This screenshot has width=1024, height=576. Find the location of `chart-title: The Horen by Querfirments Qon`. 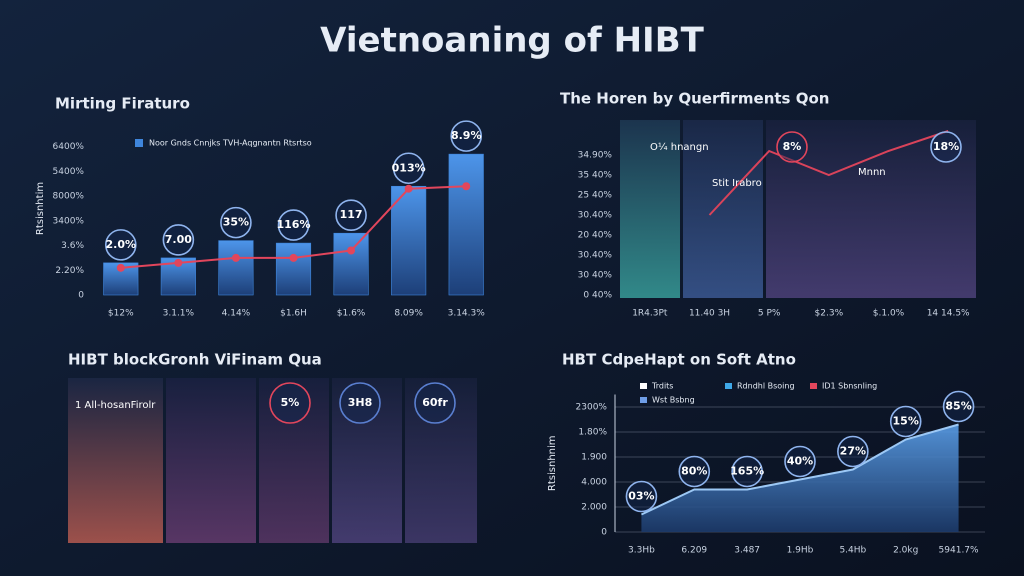

chart-title: The Horen by Querfirments Qon is located at coordinates (694, 99).